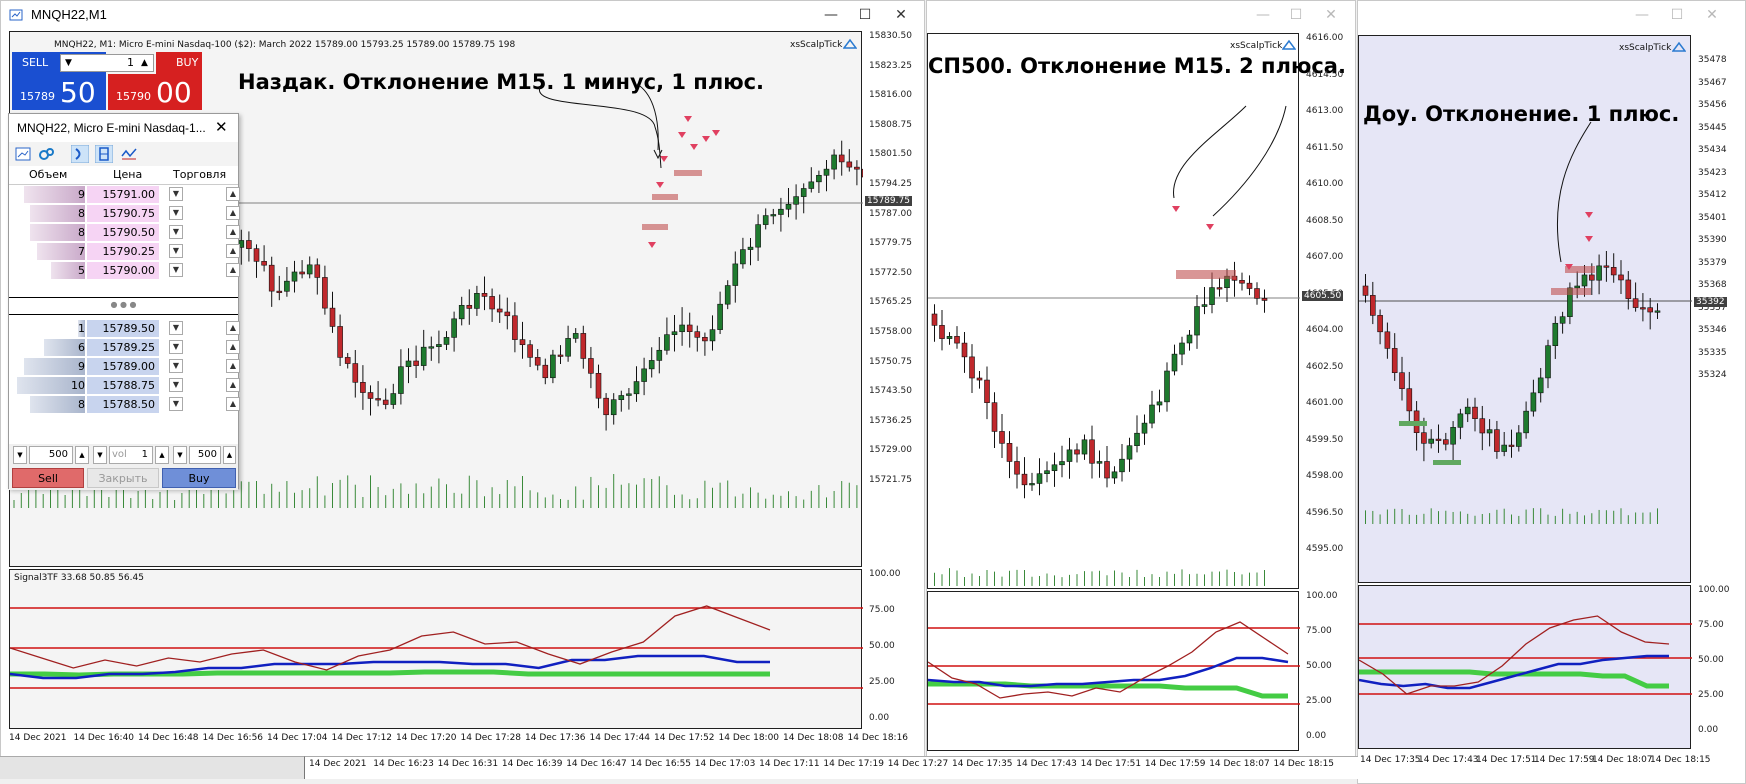 The height and width of the screenshot is (784, 1746). I want to click on layout-icon, so click(104, 154).